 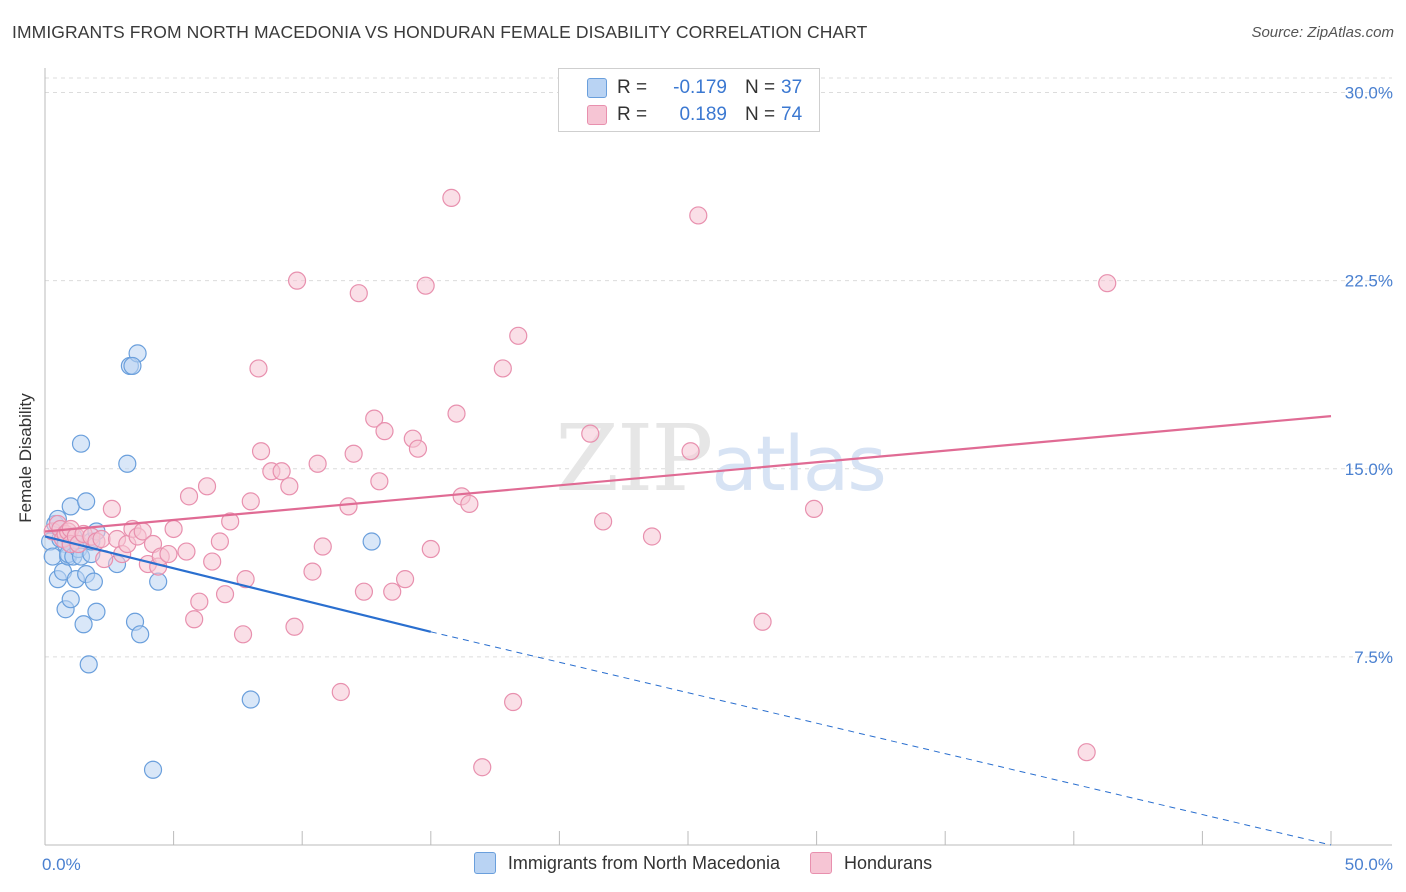 I want to click on legend-swatch-blue, so click(x=597, y=88).